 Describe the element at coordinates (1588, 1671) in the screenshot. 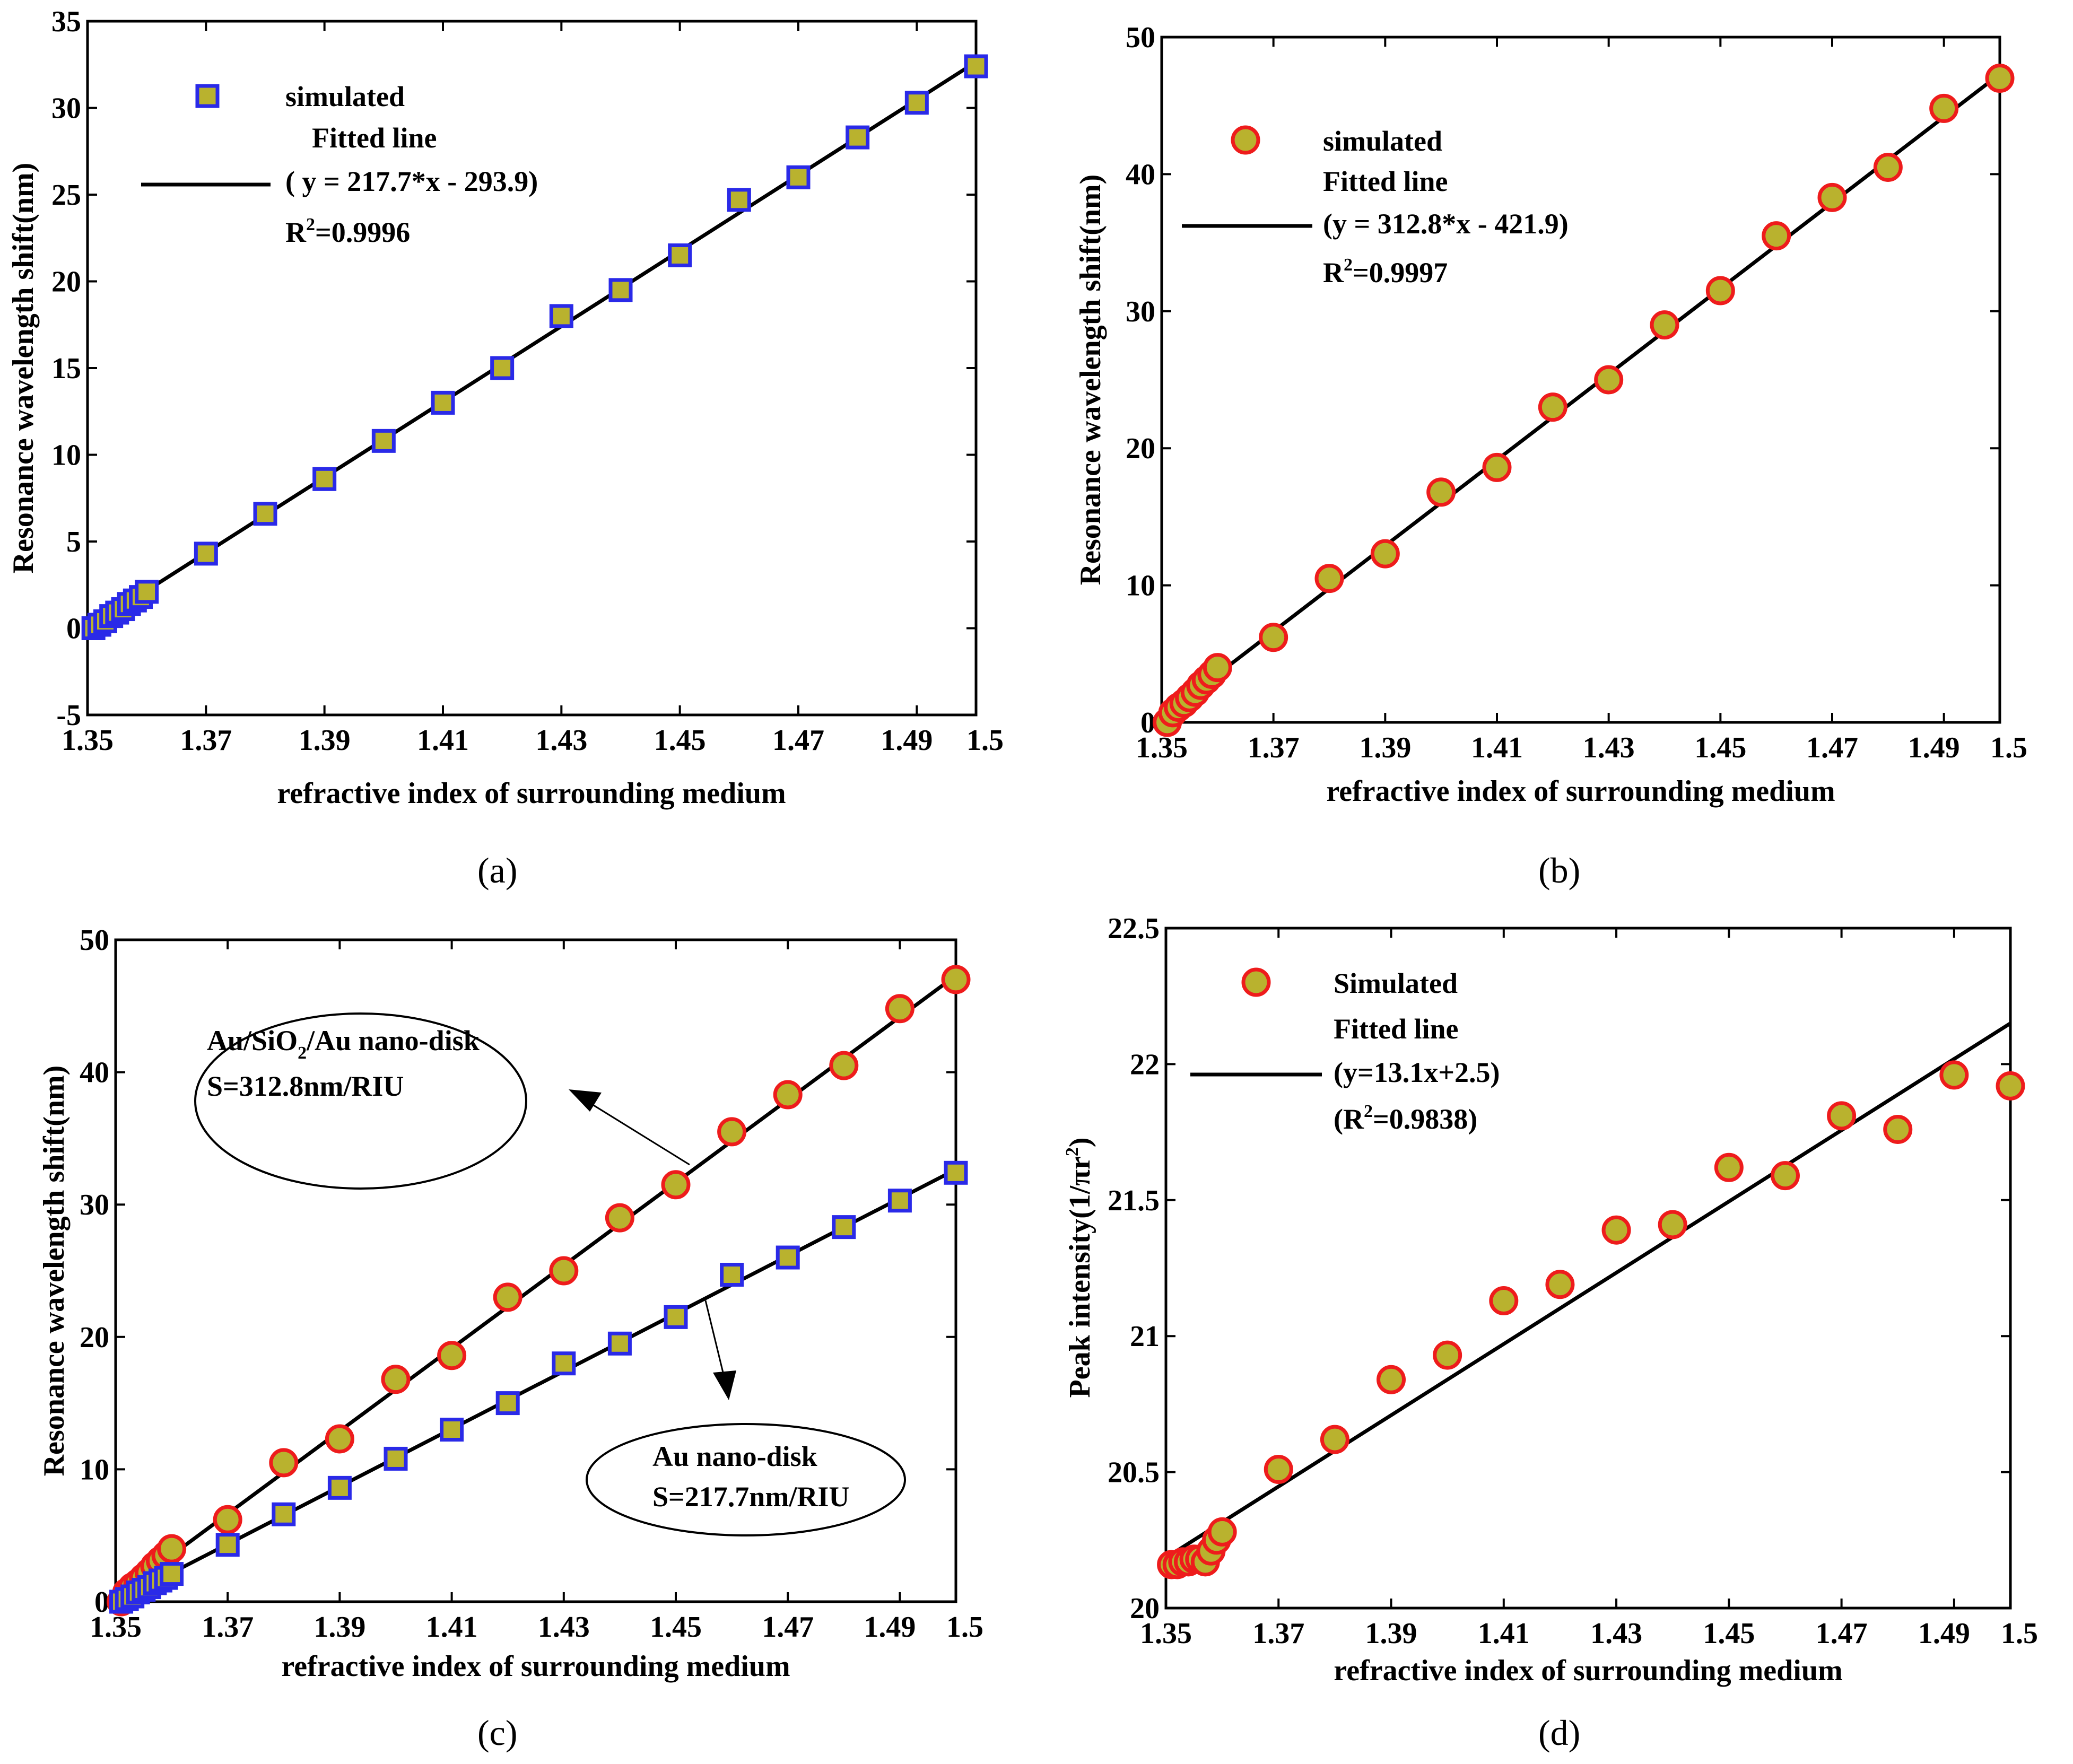

I see `chart-d-xlabel: refractive index of surrounding medium` at that location.